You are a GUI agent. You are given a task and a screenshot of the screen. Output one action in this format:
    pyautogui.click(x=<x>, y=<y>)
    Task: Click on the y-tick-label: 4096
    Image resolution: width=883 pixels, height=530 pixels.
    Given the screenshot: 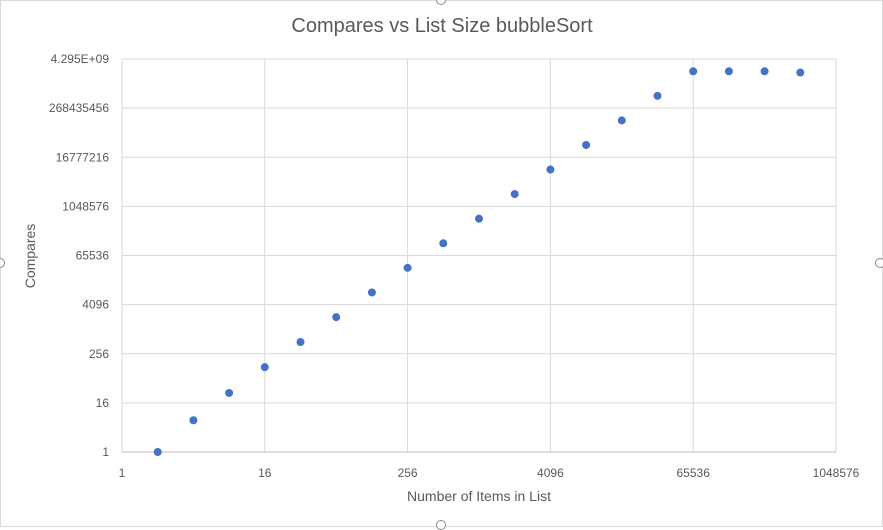 What is the action you would take?
    pyautogui.click(x=95, y=305)
    